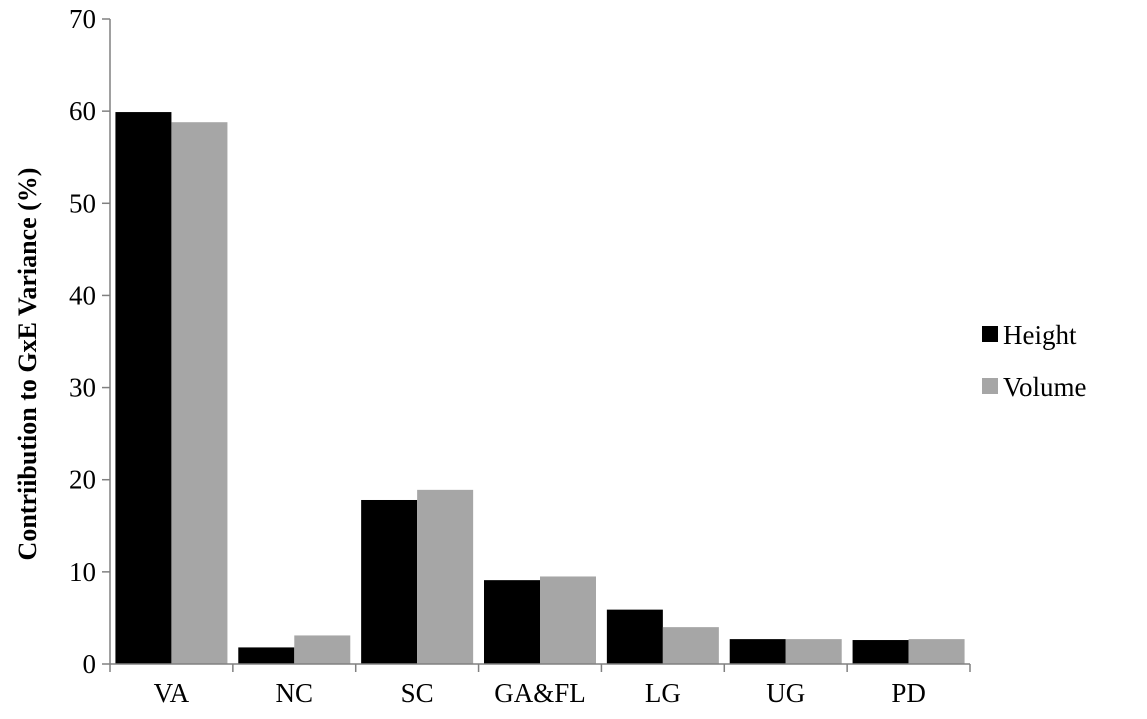 The image size is (1147, 719). I want to click on y-tick-label: 0, so click(90, 664).